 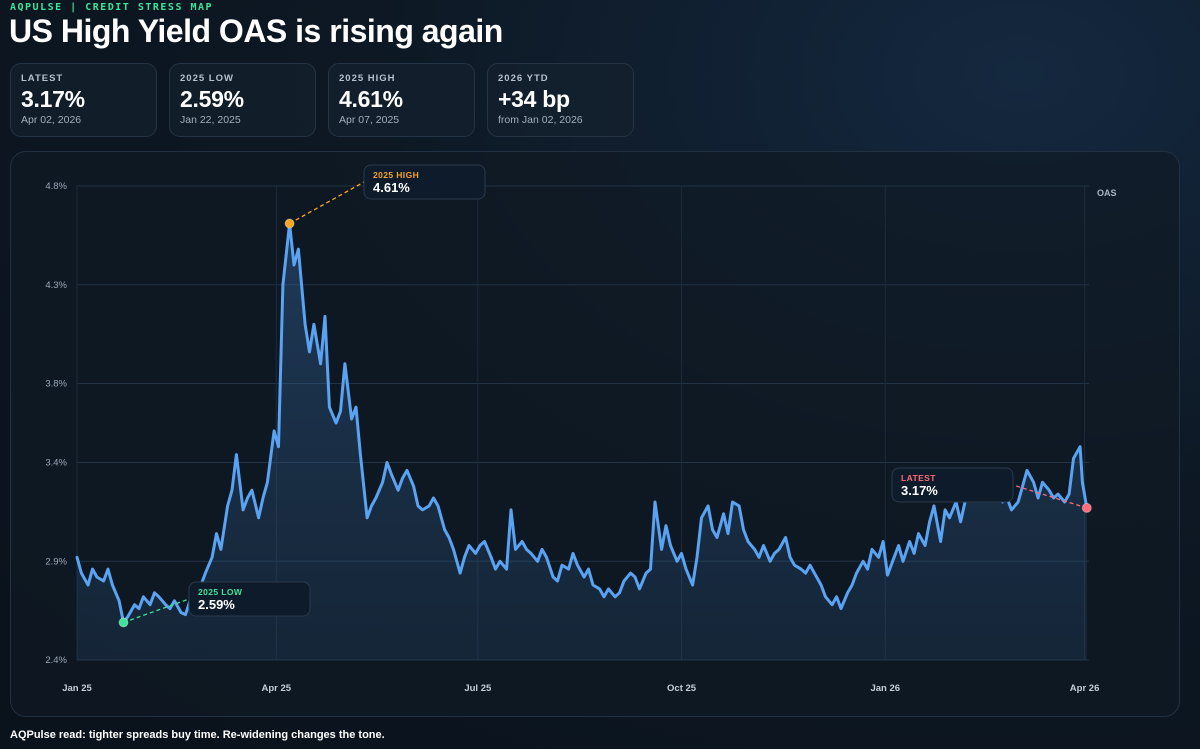 What do you see at coordinates (424, 182) in the screenshot?
I see `annotation-2025-high-box` at bounding box center [424, 182].